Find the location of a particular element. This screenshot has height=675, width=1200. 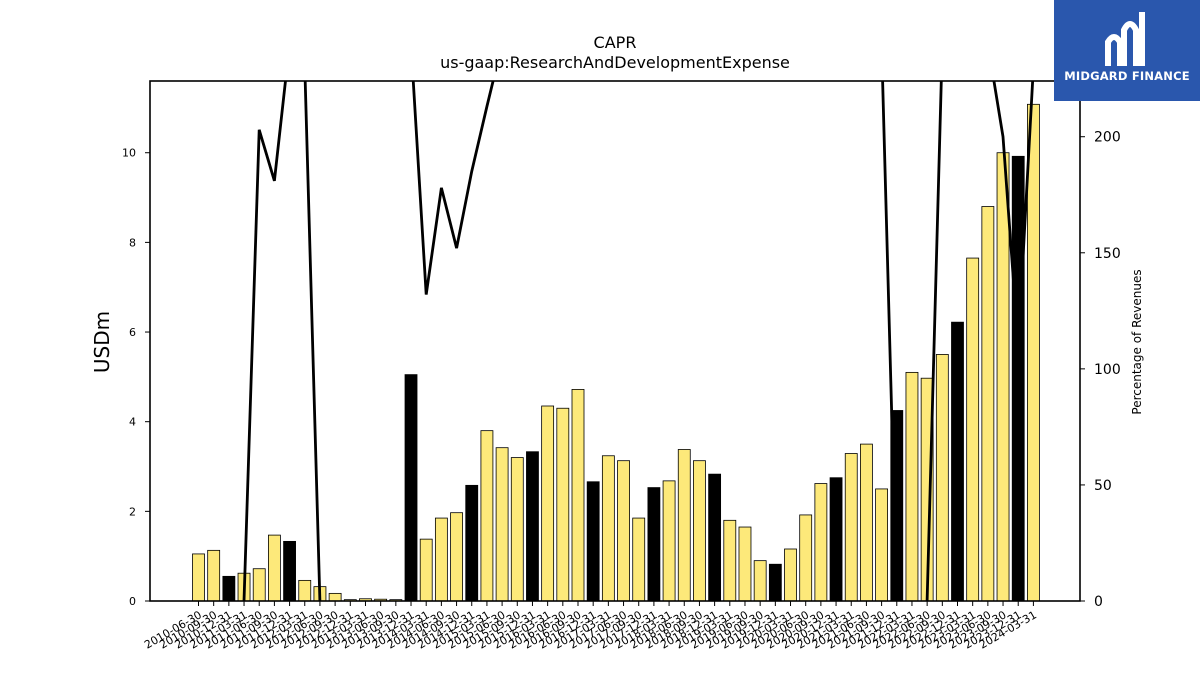

y-tick-label: 0 is located at coordinates (132, 601).